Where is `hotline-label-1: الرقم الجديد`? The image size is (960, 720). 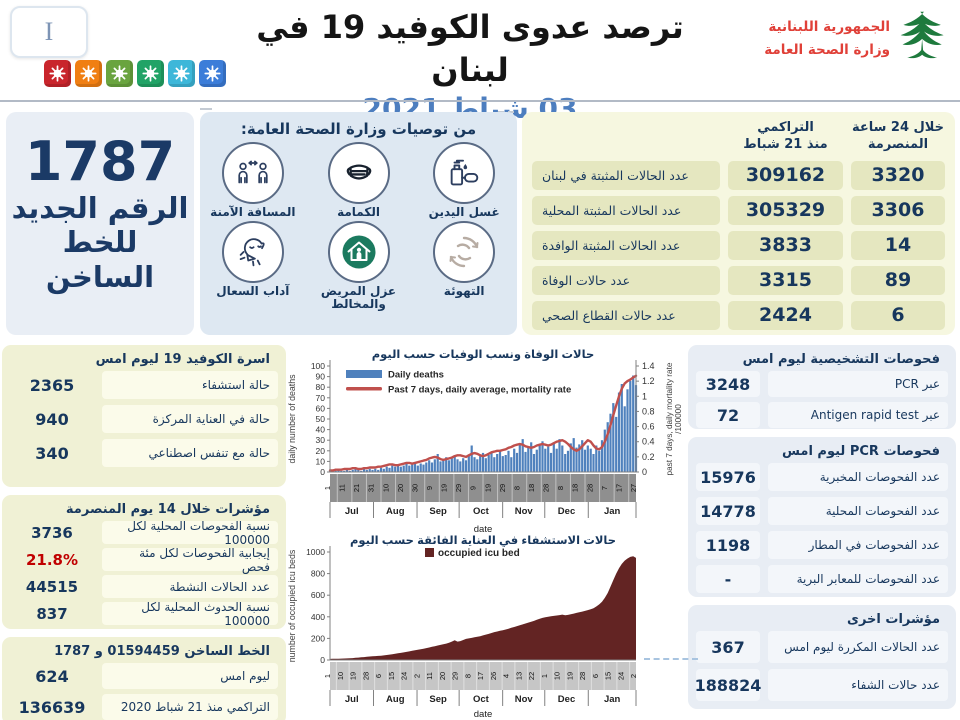 hotline-label-1: الرقم الجديد is located at coordinates (100, 207).